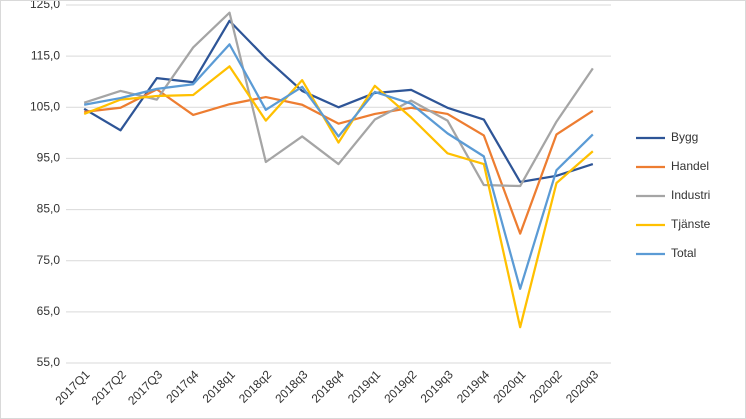 This screenshot has width=746, height=419. I want to click on y-tick-label: 105,0, so click(45, 106).